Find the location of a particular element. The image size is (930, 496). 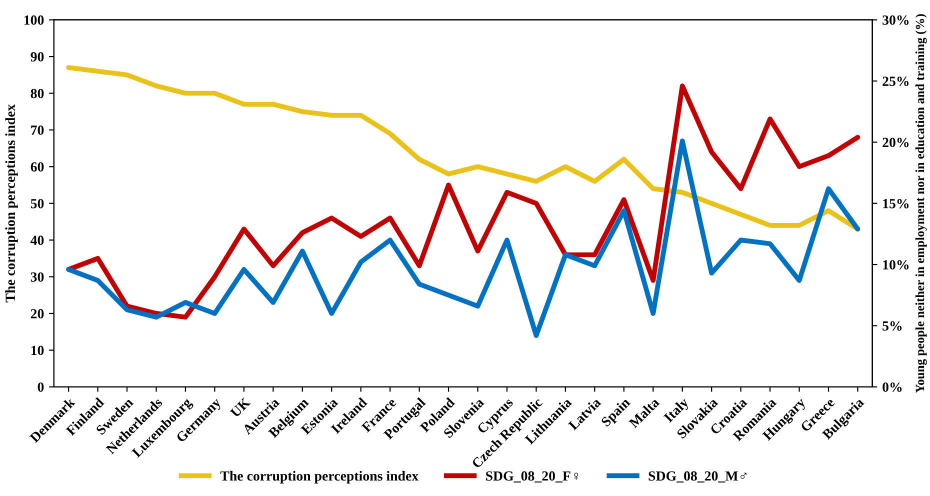

y-tick-label: 90 is located at coordinates (37, 57).